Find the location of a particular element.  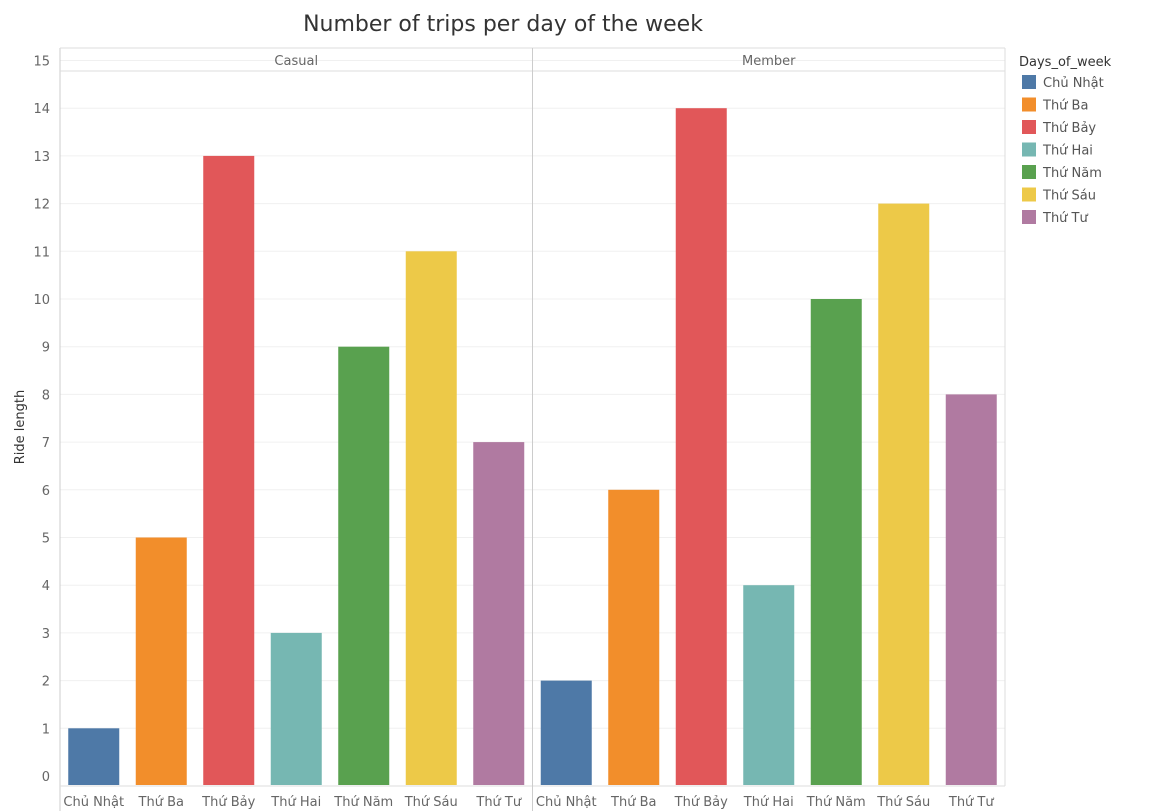

y-tick-label: 5 is located at coordinates (46, 539).